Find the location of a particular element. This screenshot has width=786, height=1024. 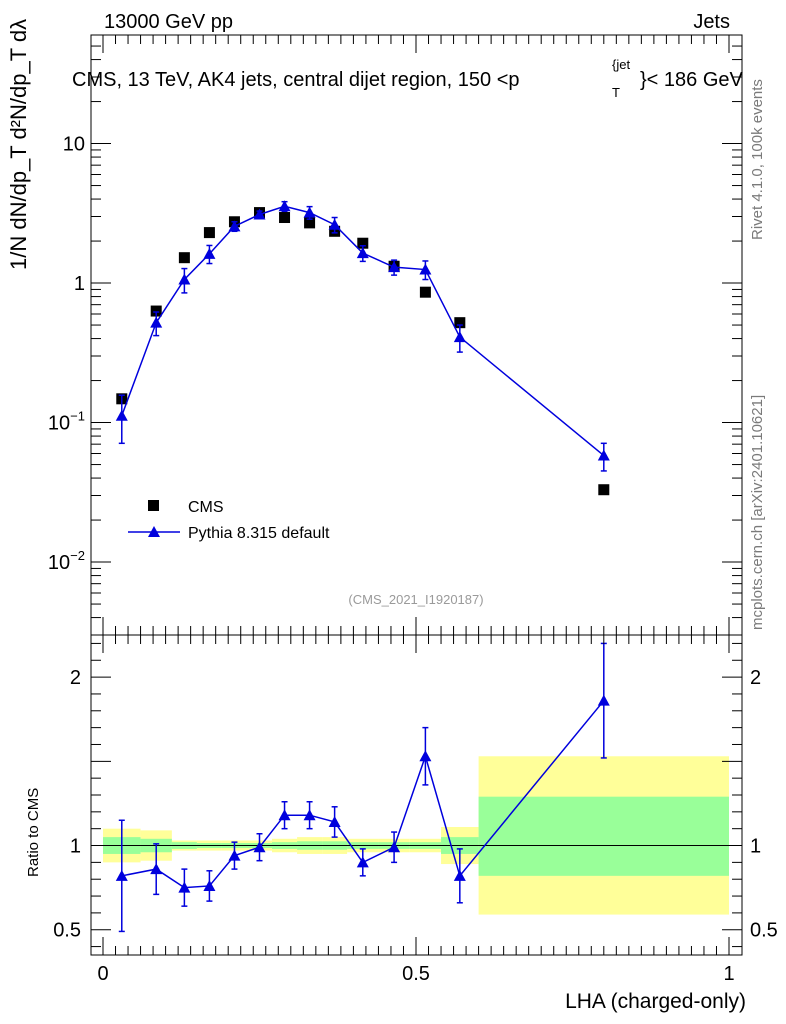

mcplots-label: mcplots.cern.ch [arXiv:2401.10621] is located at coordinates (757, 512).